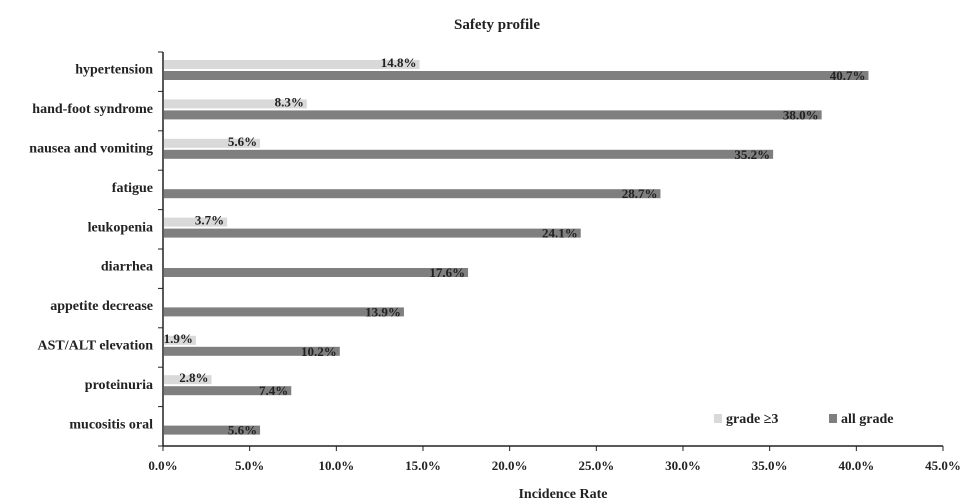 The width and height of the screenshot is (974, 502). What do you see at coordinates (120, 227) in the screenshot?
I see `category-label-leukopenia: leukopenia` at bounding box center [120, 227].